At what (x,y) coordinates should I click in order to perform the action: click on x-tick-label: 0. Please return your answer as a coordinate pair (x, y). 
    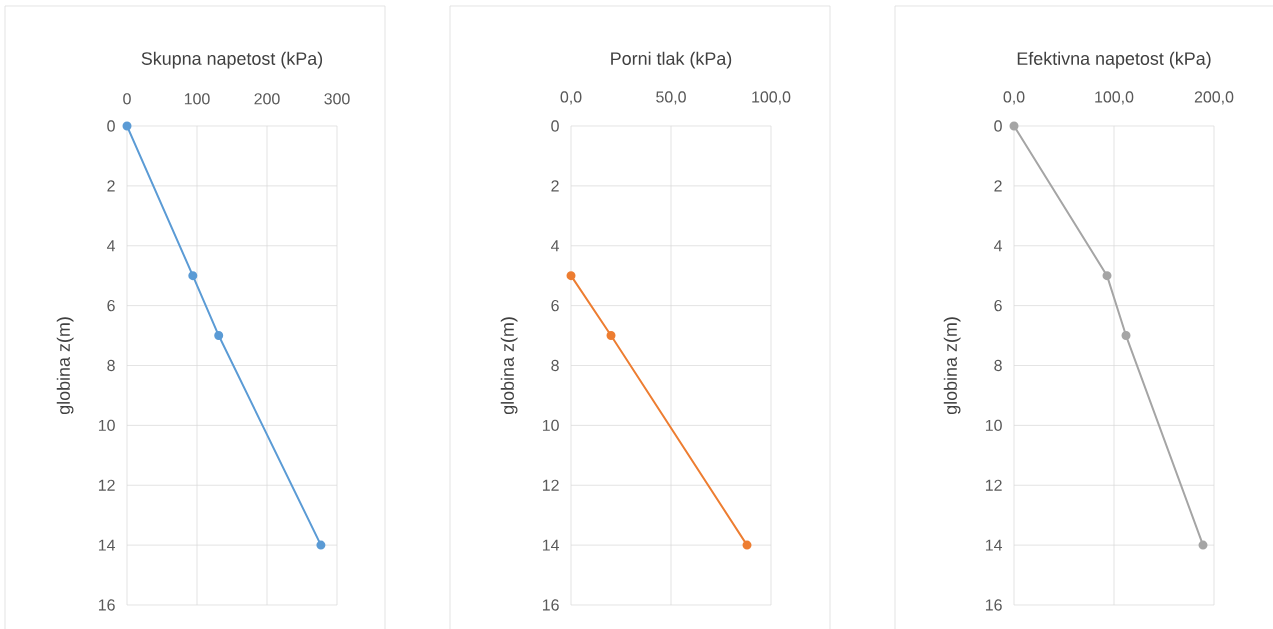
    Looking at the image, I should click on (127, 99).